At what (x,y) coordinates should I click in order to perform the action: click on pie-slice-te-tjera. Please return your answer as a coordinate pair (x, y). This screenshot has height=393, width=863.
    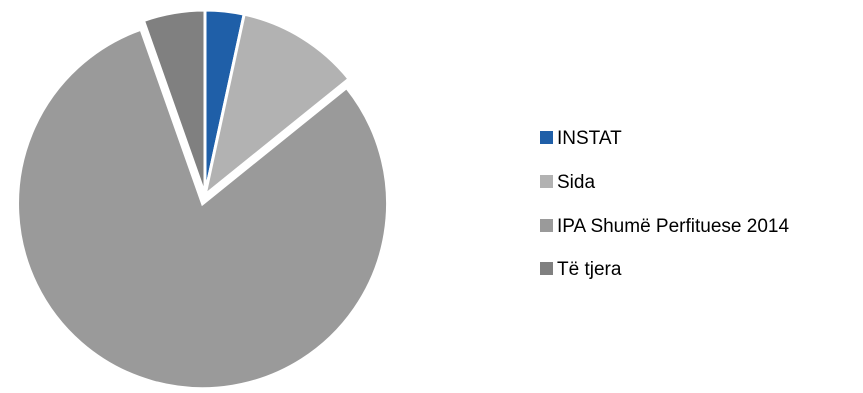
    Looking at the image, I should click on (174, 102).